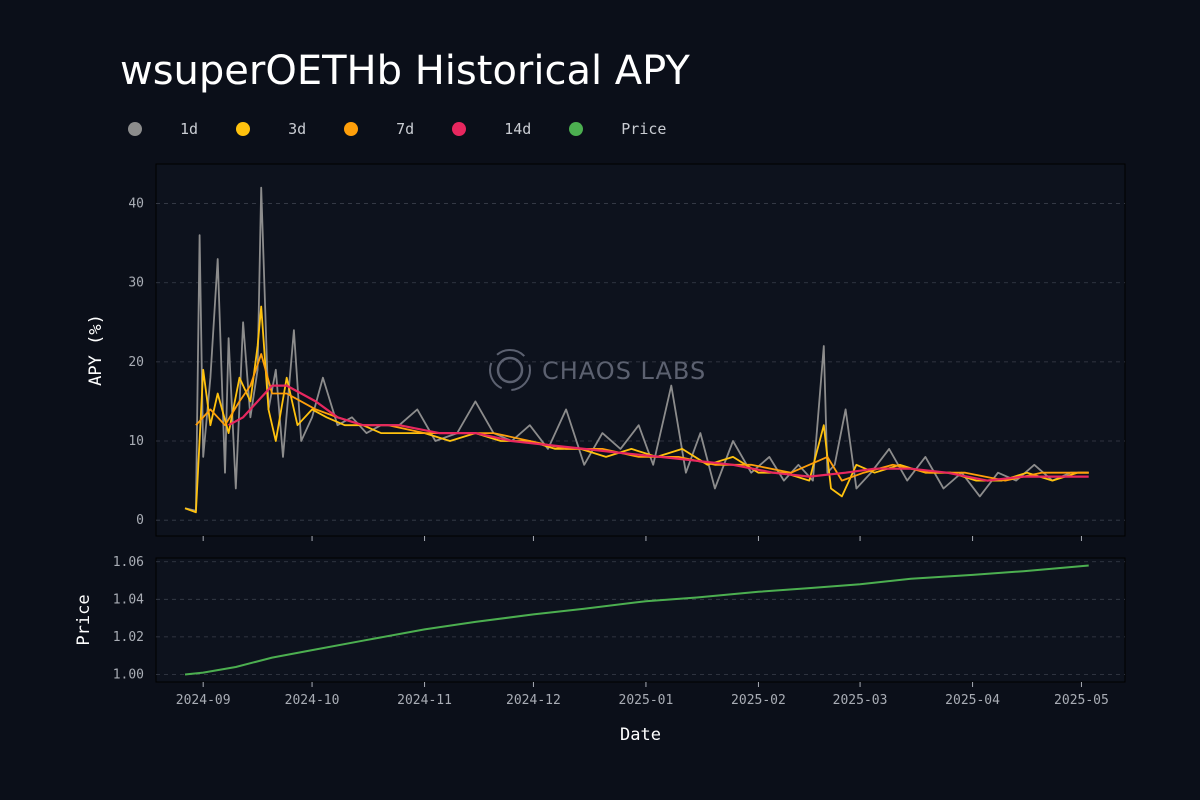  What do you see at coordinates (624, 371) in the screenshot?
I see `watermark-text: CHAOS LABS` at bounding box center [624, 371].